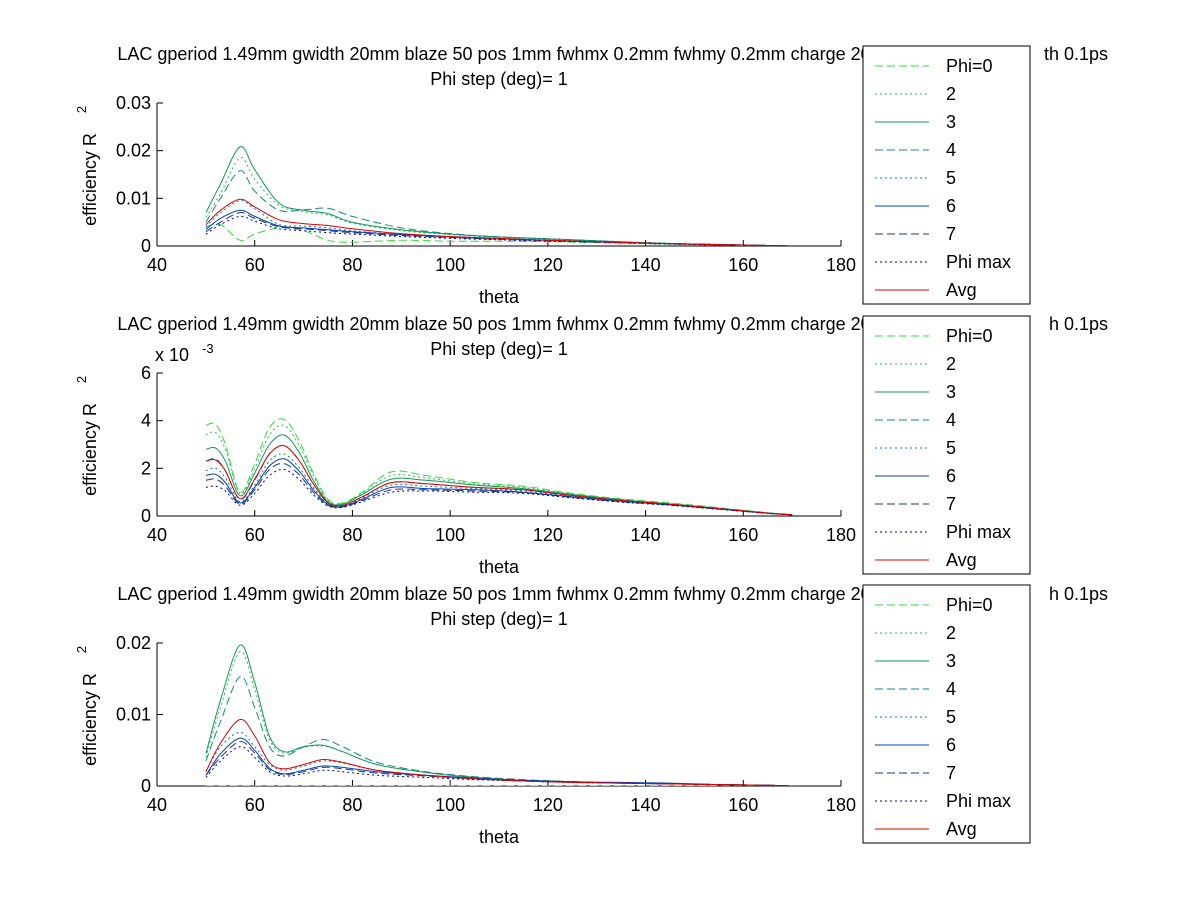 This screenshot has width=1200, height=901. Describe the element at coordinates (133, 103) in the screenshot. I see `y-tick-label: 0.03` at that location.